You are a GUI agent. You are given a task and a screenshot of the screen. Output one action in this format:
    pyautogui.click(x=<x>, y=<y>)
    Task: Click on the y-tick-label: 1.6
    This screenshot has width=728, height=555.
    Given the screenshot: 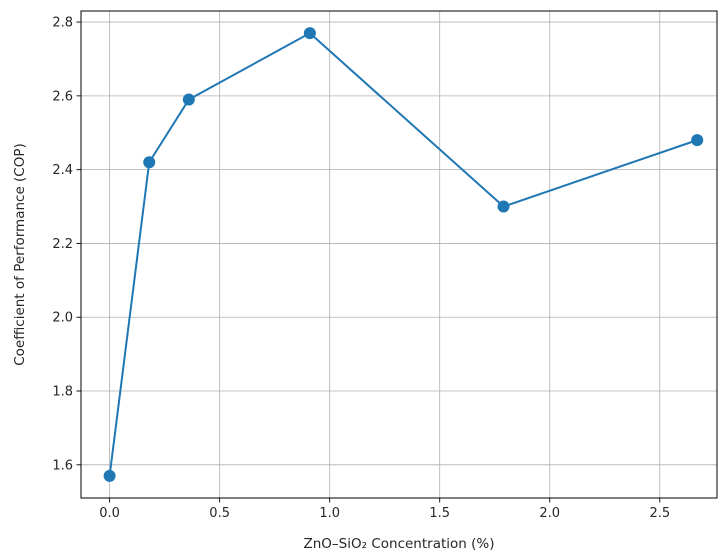 What is the action you would take?
    pyautogui.click(x=62, y=465)
    